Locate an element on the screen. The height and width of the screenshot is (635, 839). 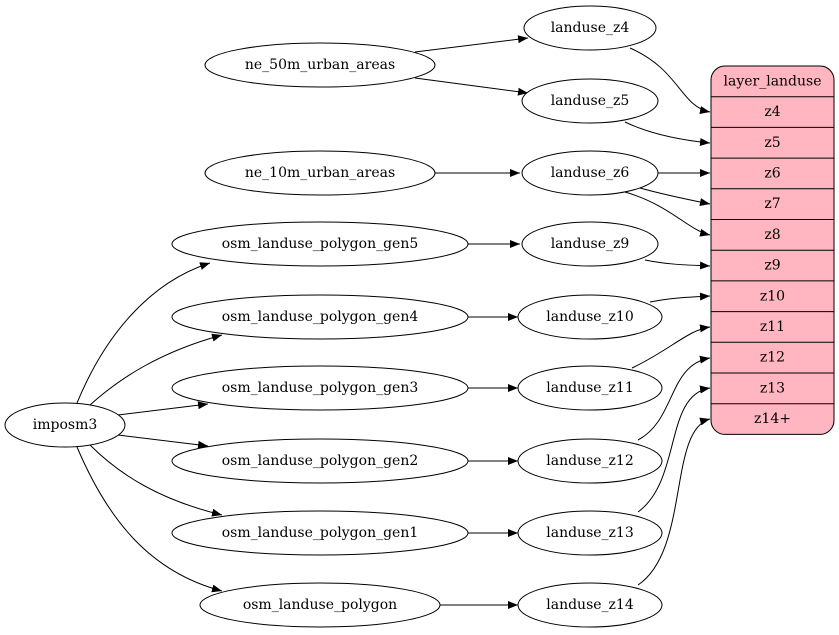
edge-imposm3-to-poly is located at coordinates (149, 519).